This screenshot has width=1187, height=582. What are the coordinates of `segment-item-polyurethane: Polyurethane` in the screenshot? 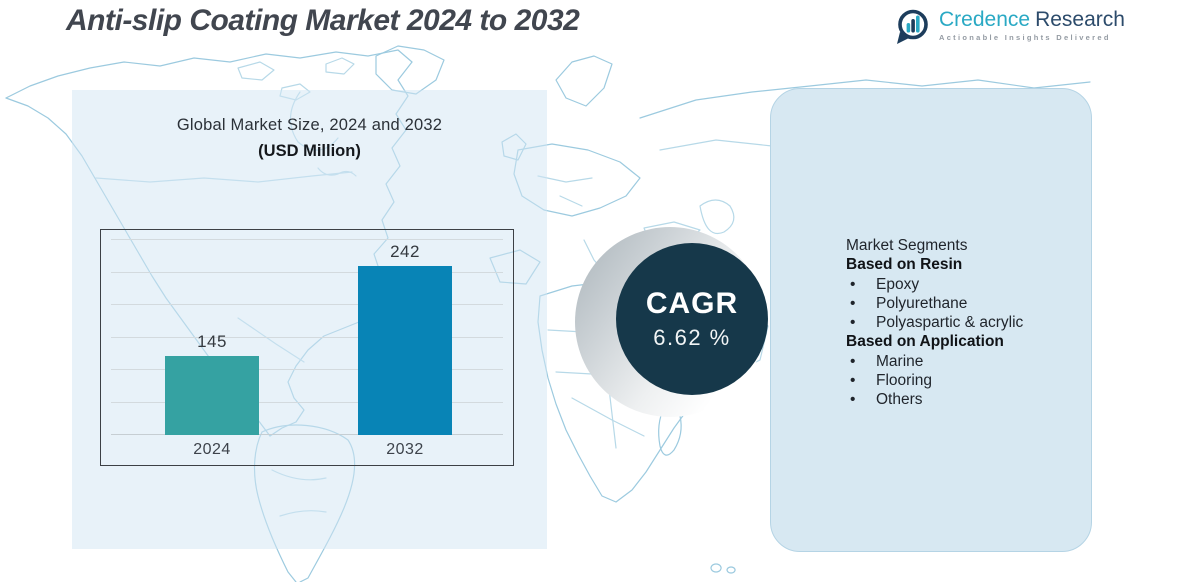 It's located at (969, 304).